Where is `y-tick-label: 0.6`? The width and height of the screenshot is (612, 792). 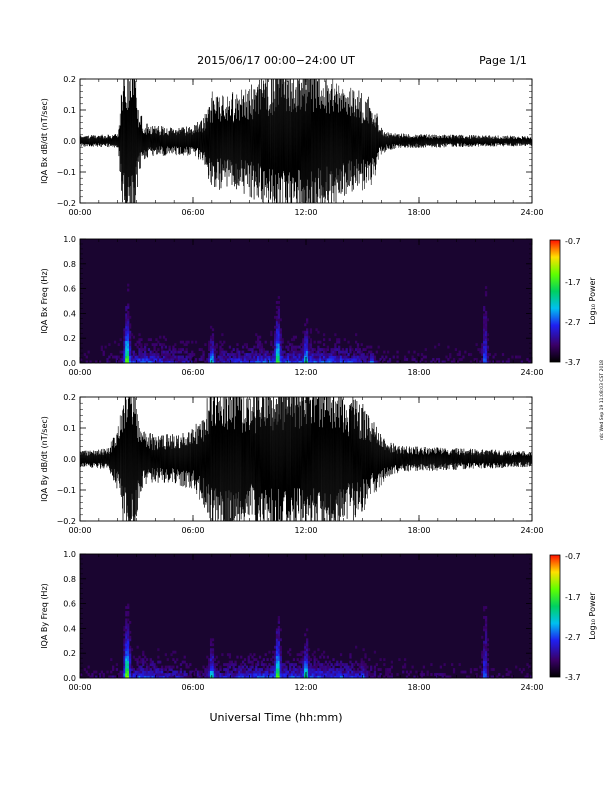 y-tick-label: 0.6 is located at coordinates (69, 289).